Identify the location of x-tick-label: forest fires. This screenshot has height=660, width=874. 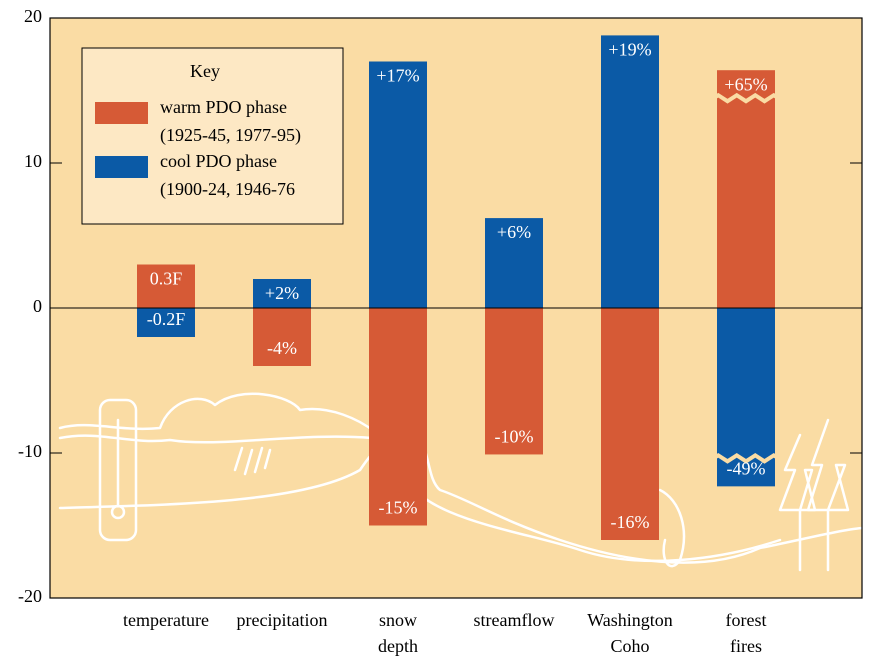
(746, 633).